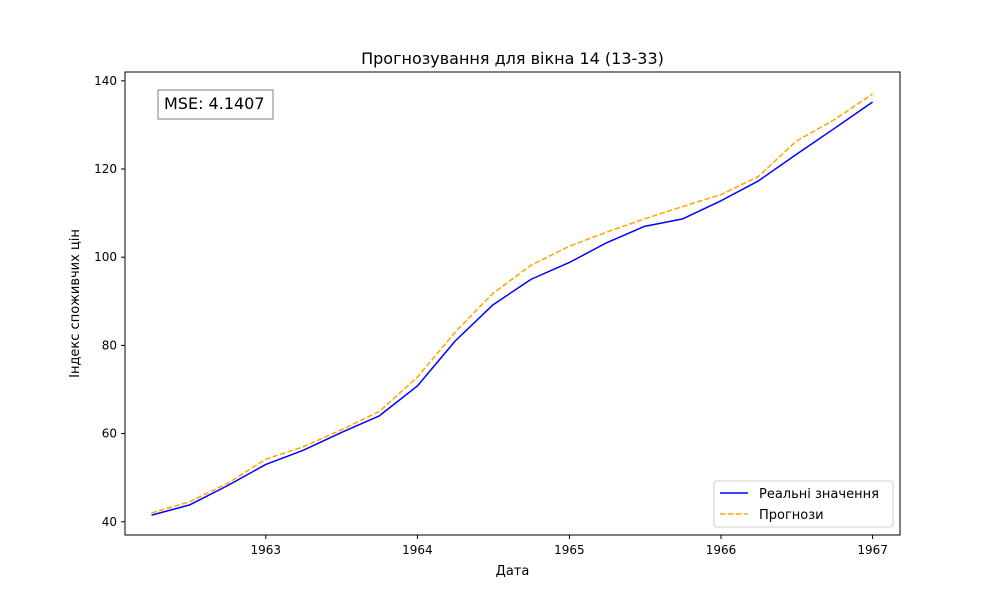 This screenshot has height=600, width=1000. What do you see at coordinates (512, 58) in the screenshot?
I see `chart-title: Прогнозування для вікна 14 (13-33)` at bounding box center [512, 58].